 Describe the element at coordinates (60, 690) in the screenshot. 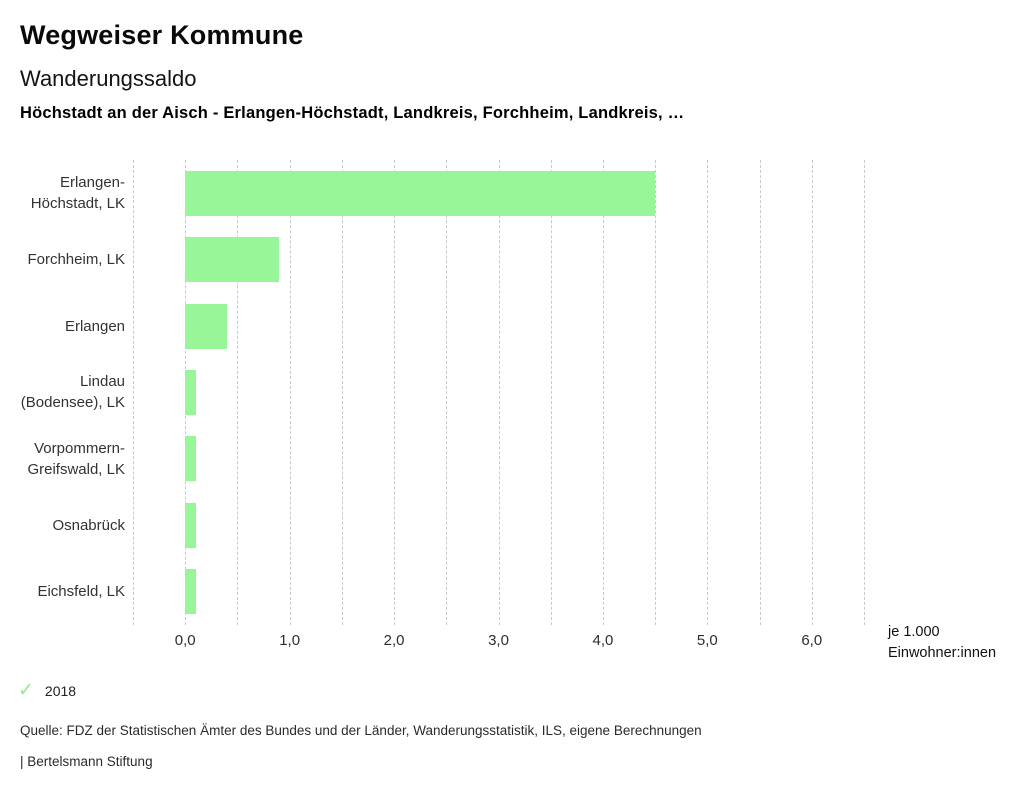

I see `legend-year-label: 2018` at that location.